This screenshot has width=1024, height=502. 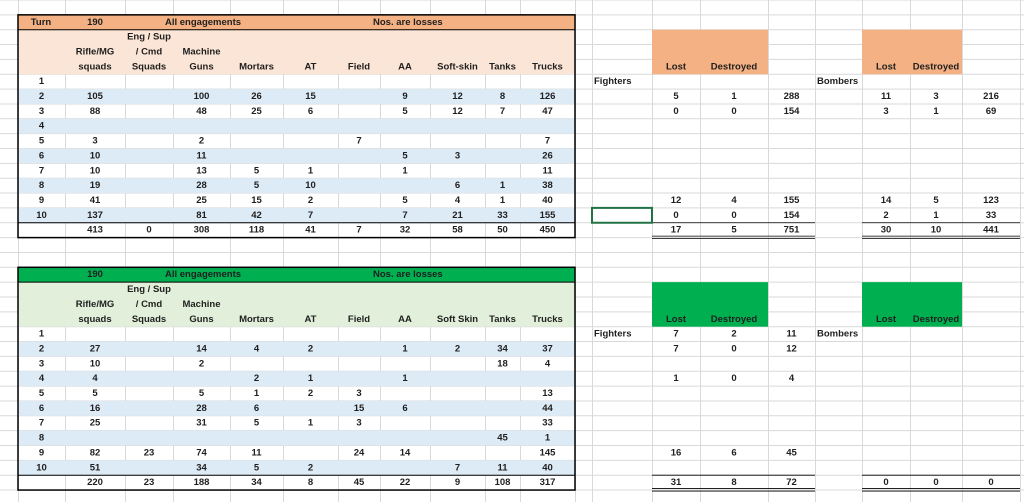 I want to click on data-cell: 105, so click(x=95, y=96).